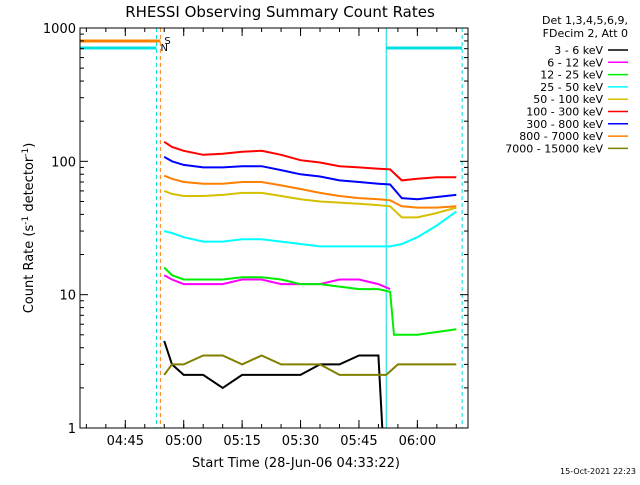  I want to click on y-tick-label: 1000, so click(59, 29).